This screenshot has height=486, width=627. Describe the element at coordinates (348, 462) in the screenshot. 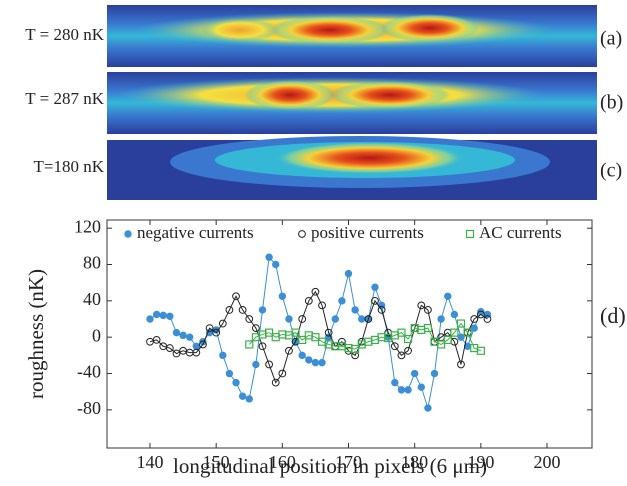

I see `x-tick-label: 170` at that location.